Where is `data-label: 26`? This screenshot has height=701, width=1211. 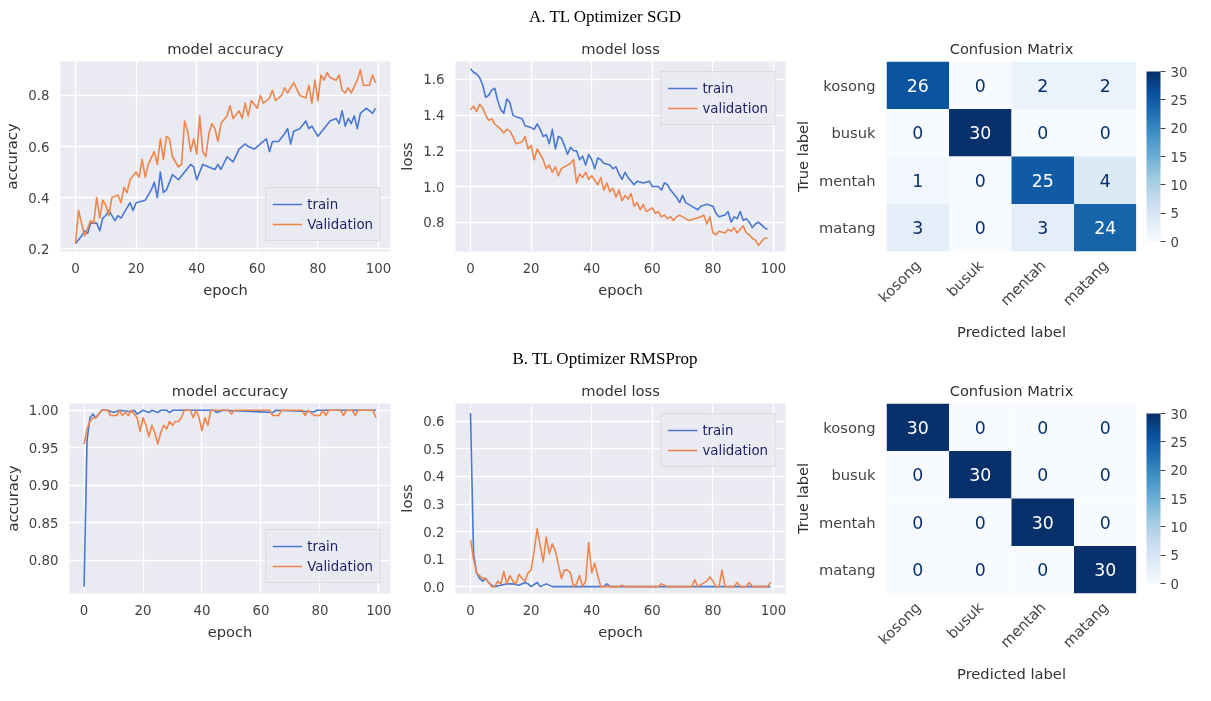
data-label: 26 is located at coordinates (917, 85).